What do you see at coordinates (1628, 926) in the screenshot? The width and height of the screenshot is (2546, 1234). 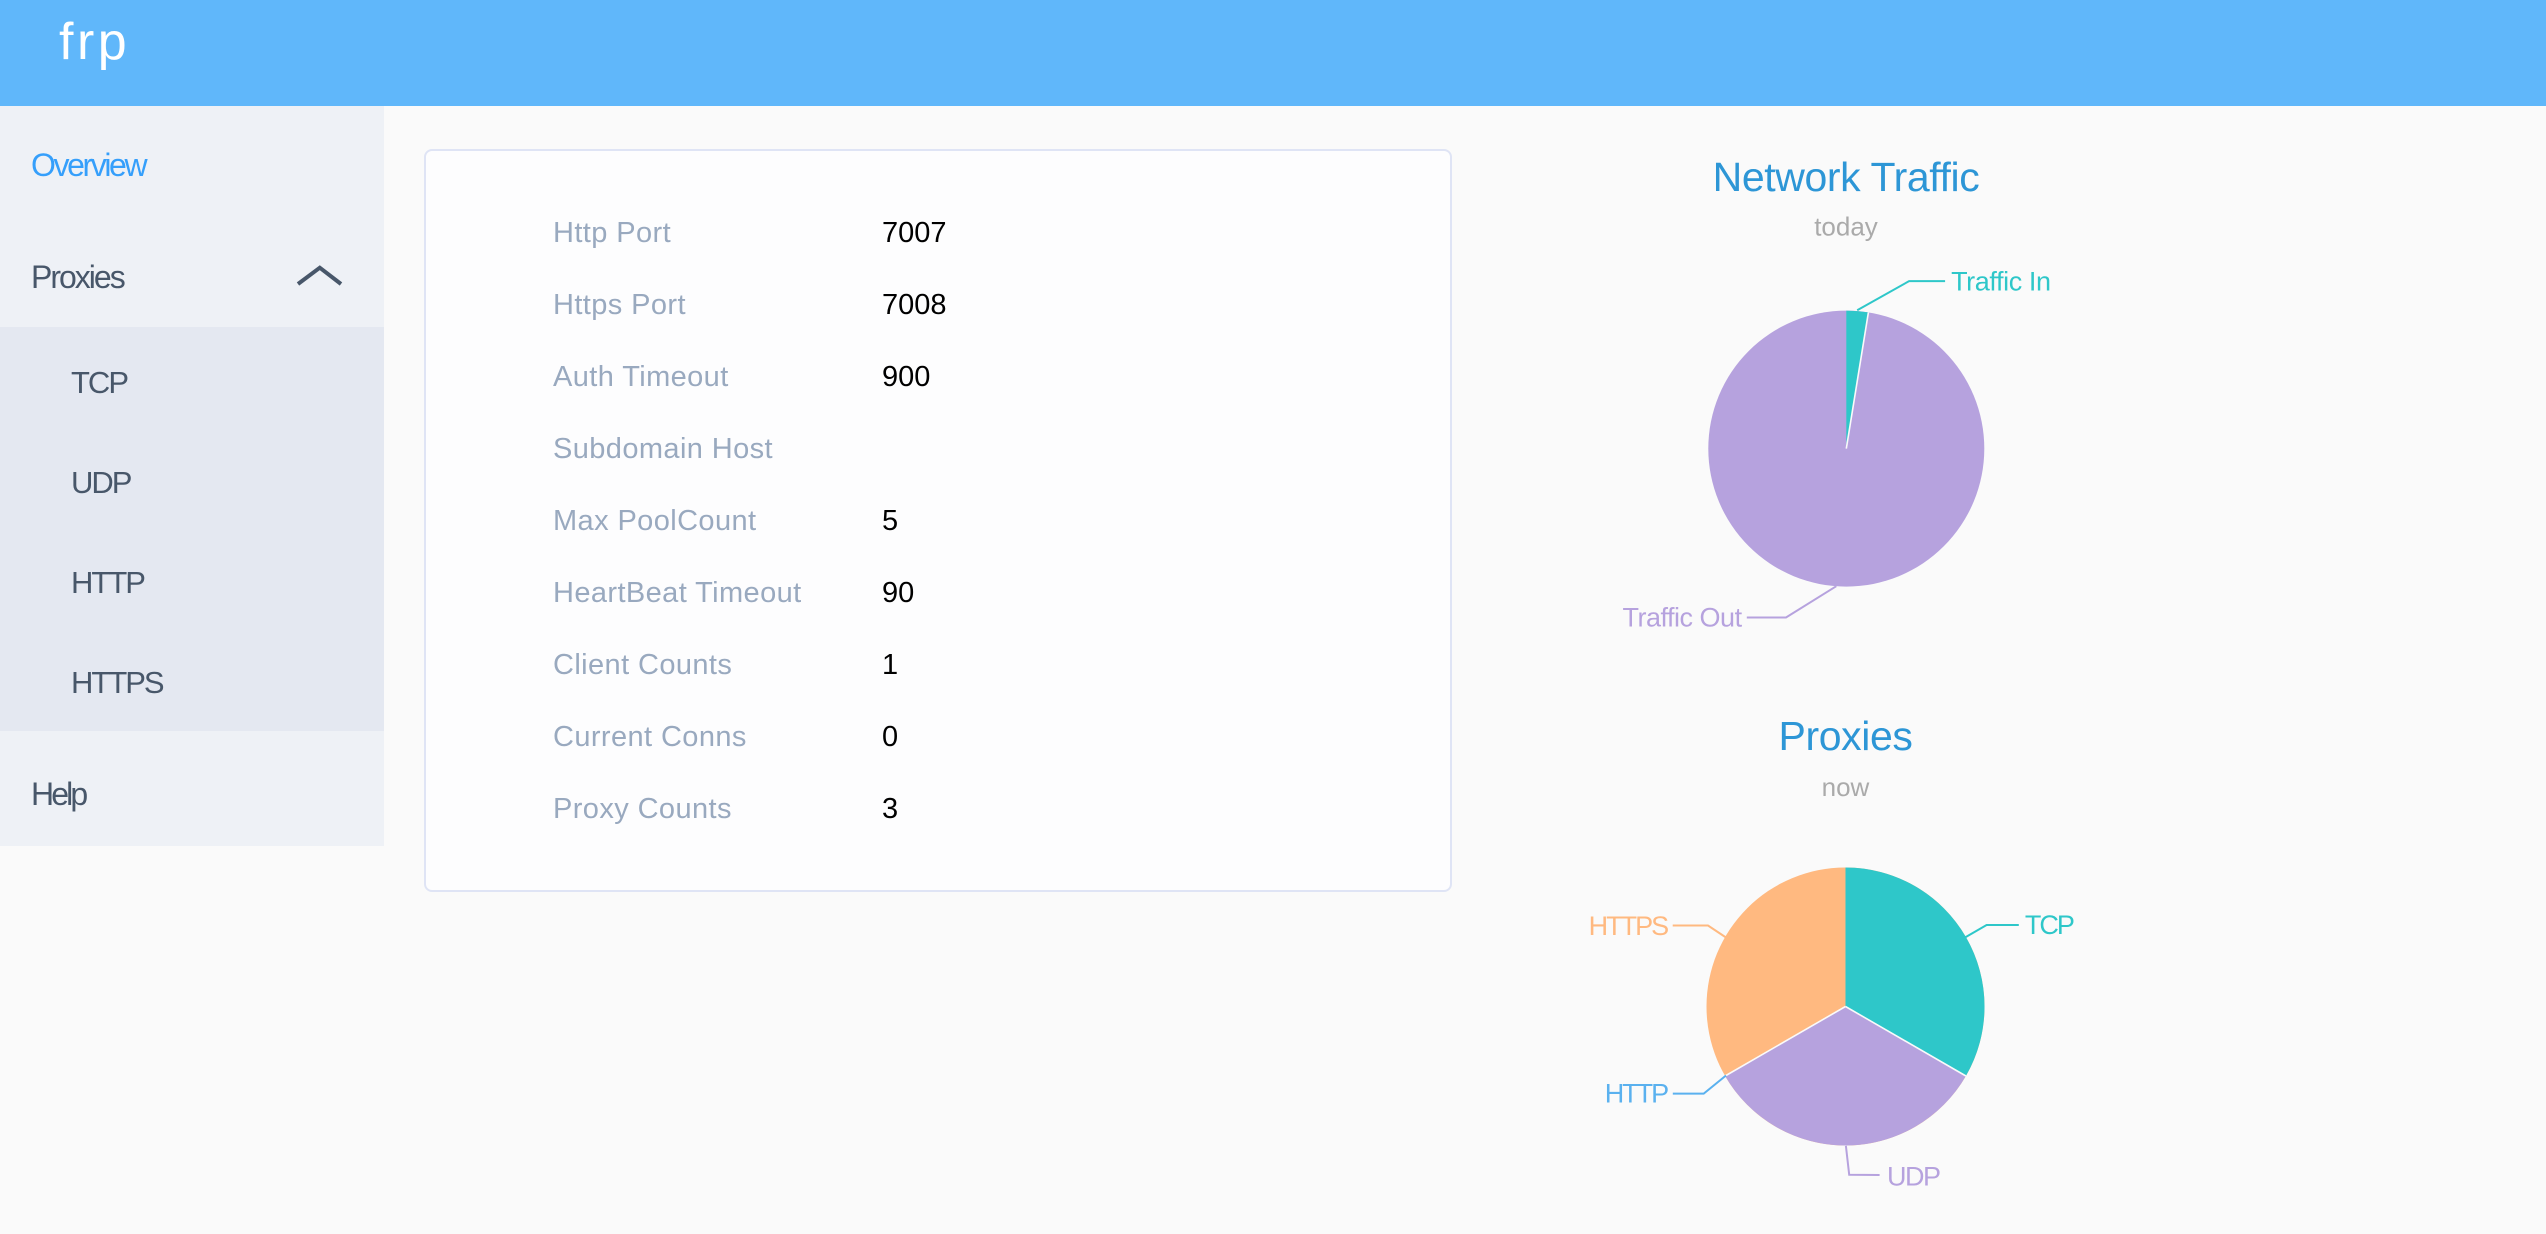 I see `svg-text: HTTPS` at bounding box center [1628, 926].